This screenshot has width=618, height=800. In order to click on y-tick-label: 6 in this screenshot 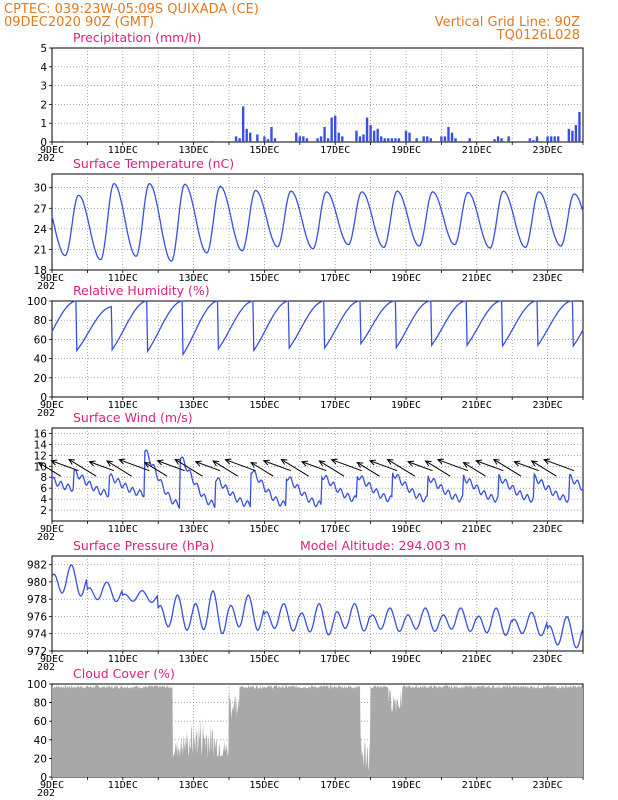, I will do `click(43, 489)`.